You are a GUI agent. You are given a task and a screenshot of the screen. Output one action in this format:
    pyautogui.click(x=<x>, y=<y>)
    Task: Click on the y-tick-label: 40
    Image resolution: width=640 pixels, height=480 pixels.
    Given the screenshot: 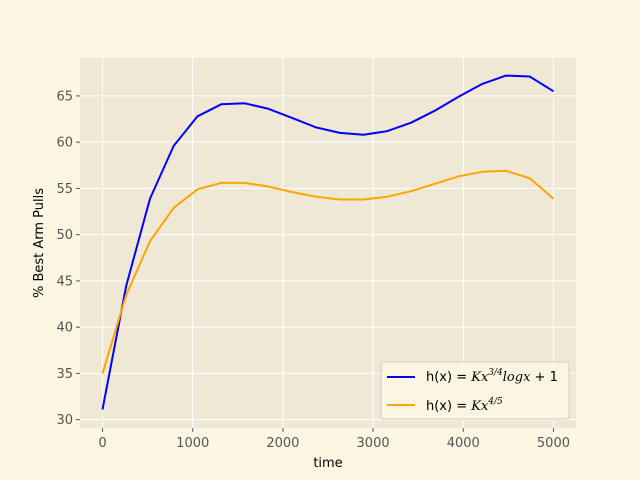 What is the action you would take?
    pyautogui.click(x=64, y=328)
    